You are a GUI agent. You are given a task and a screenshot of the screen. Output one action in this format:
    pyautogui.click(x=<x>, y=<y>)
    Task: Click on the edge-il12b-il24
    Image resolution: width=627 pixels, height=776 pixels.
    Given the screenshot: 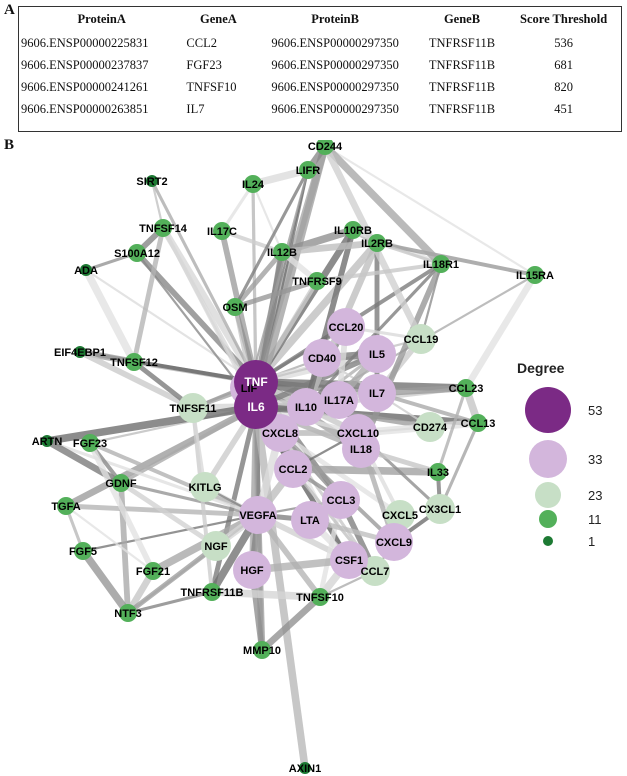 What is the action you would take?
    pyautogui.click(x=267, y=218)
    